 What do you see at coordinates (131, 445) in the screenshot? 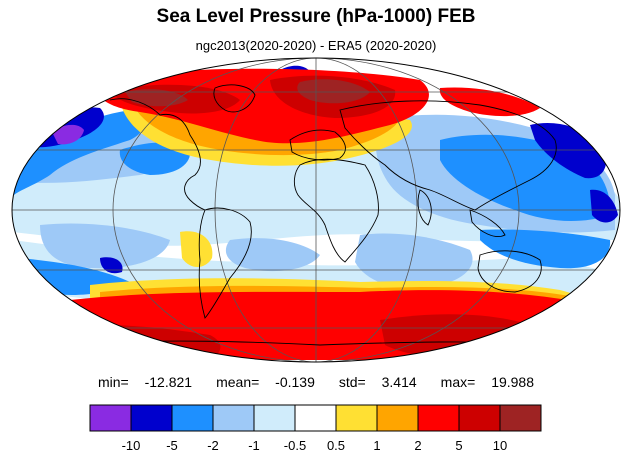
I see `colorbar-tick-label: -10` at bounding box center [131, 445].